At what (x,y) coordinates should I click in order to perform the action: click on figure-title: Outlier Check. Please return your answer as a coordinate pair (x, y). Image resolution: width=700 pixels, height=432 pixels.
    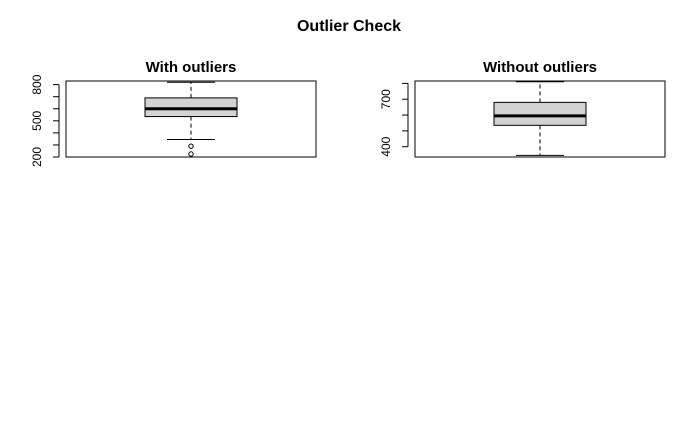
    Looking at the image, I should click on (349, 26).